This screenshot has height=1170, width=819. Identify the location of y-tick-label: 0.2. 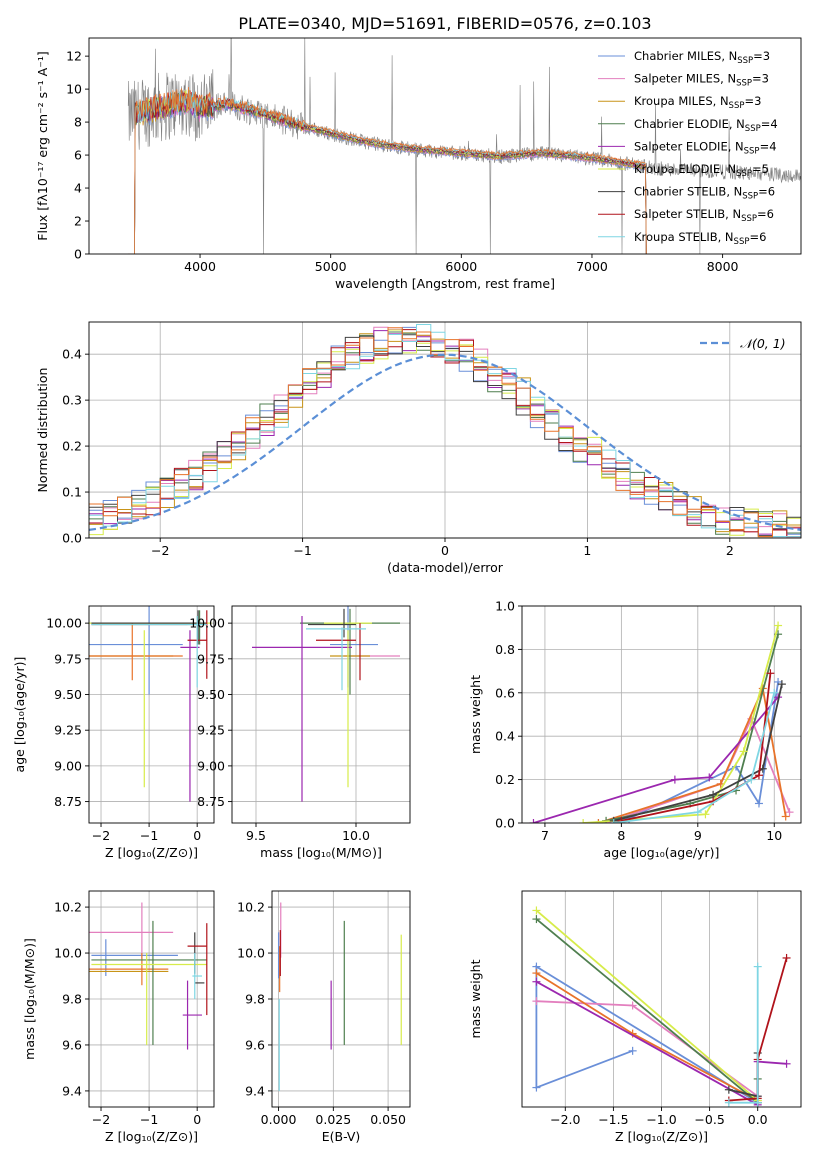
(72, 446).